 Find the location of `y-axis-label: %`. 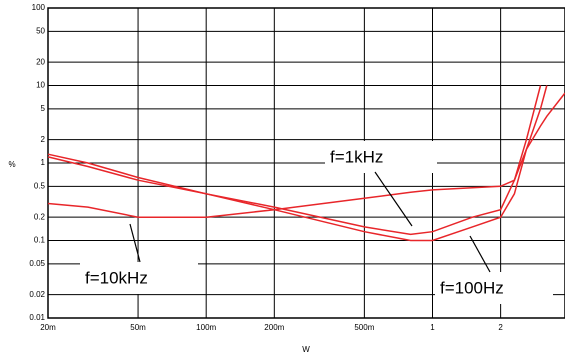

y-axis-label: % is located at coordinates (11, 164).